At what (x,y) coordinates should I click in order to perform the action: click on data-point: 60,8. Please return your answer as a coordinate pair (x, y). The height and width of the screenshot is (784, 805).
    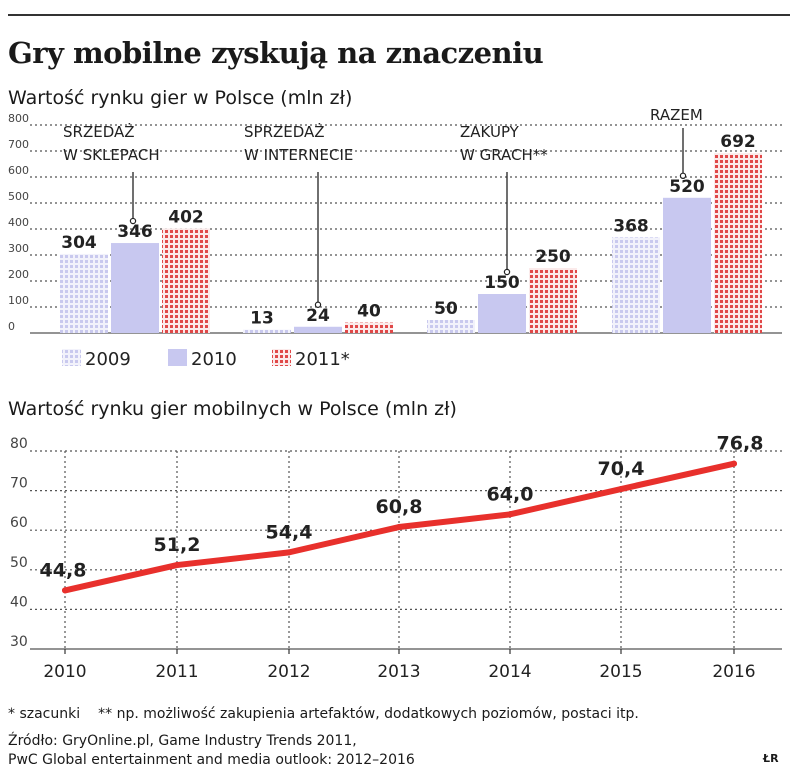
    Looking at the image, I should click on (399, 513).